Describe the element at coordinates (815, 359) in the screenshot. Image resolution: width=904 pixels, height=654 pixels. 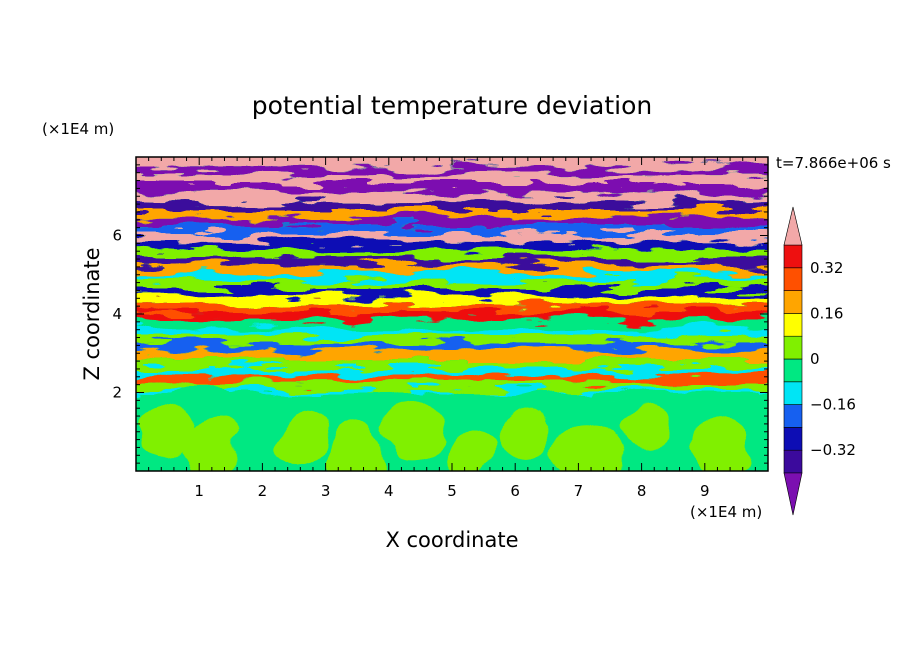
I see `colorbar-label: 0` at that location.